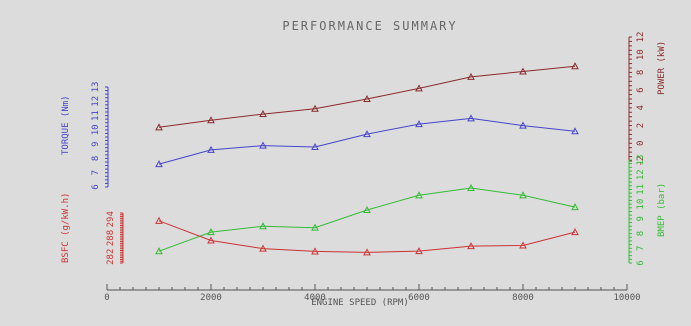  I want to click on power-tick-label: 0, so click(641, 143).